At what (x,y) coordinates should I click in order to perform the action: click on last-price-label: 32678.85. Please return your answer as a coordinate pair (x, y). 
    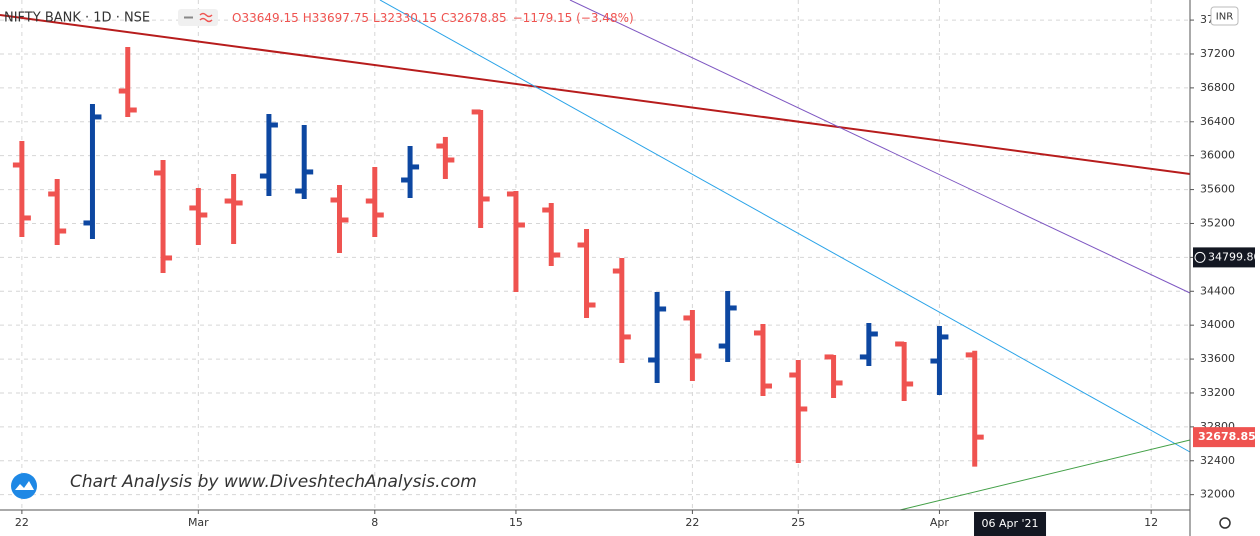
    Looking at the image, I should click on (1227, 436).